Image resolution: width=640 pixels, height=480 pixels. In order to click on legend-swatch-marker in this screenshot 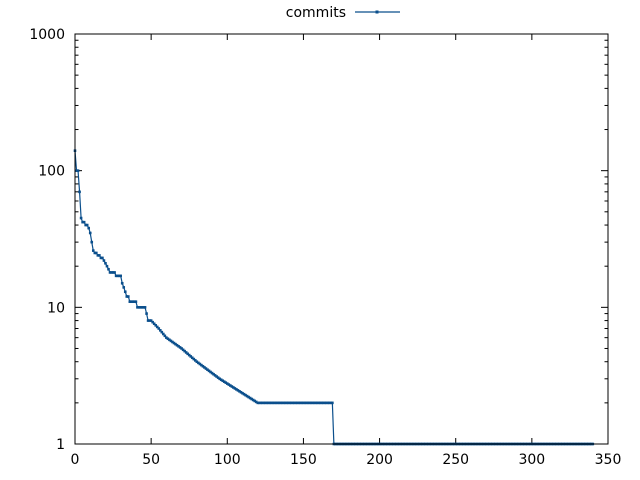, I will do `click(377, 12)`.